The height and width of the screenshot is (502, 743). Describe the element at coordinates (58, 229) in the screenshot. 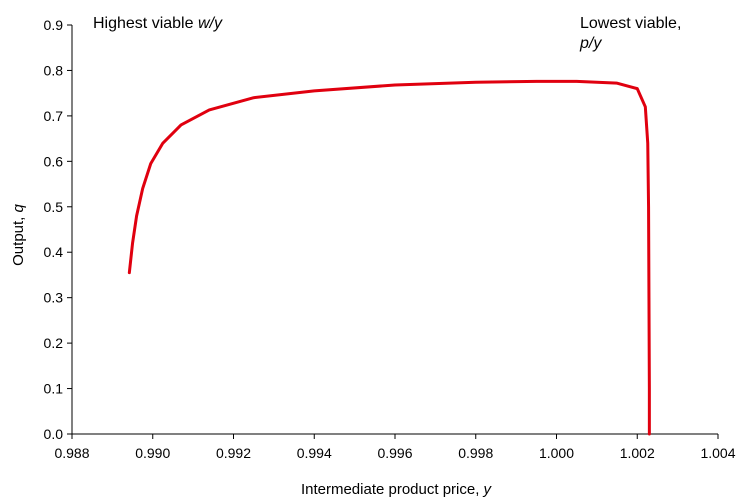

I see `y-axis-ticks: 0.0 0.1 0.2 0.3 0.4 0.5 0.6 0.7 0.8 0.9` at that location.